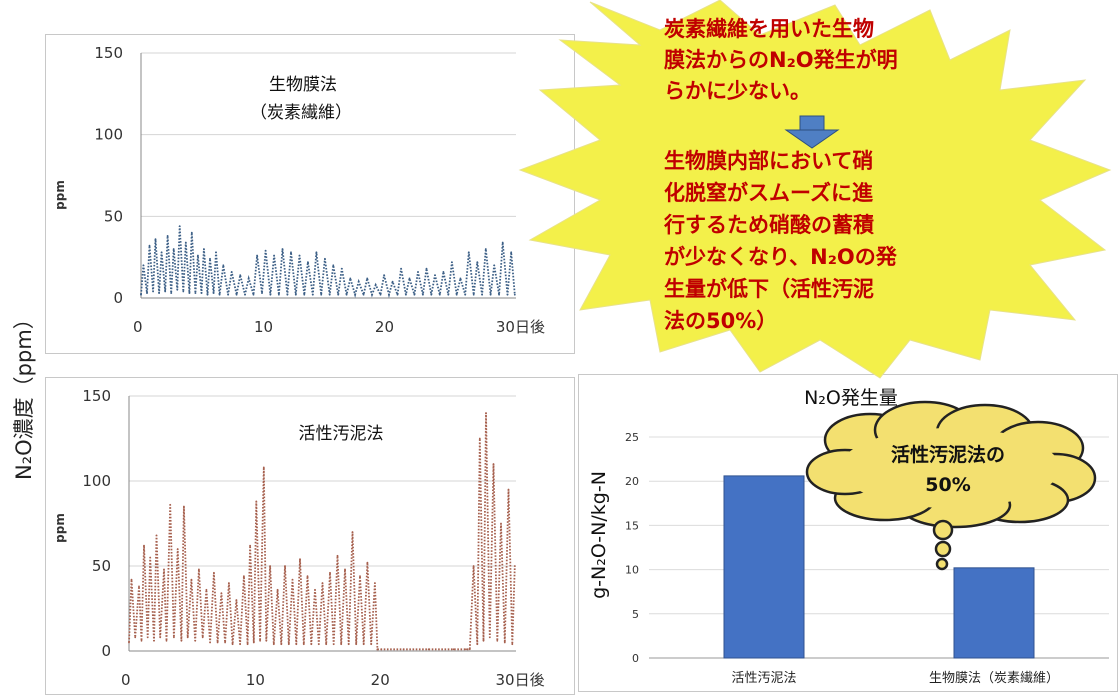  What do you see at coordinates (632, 437) in the screenshot?
I see `y-tick-label: 25` at bounding box center [632, 437].